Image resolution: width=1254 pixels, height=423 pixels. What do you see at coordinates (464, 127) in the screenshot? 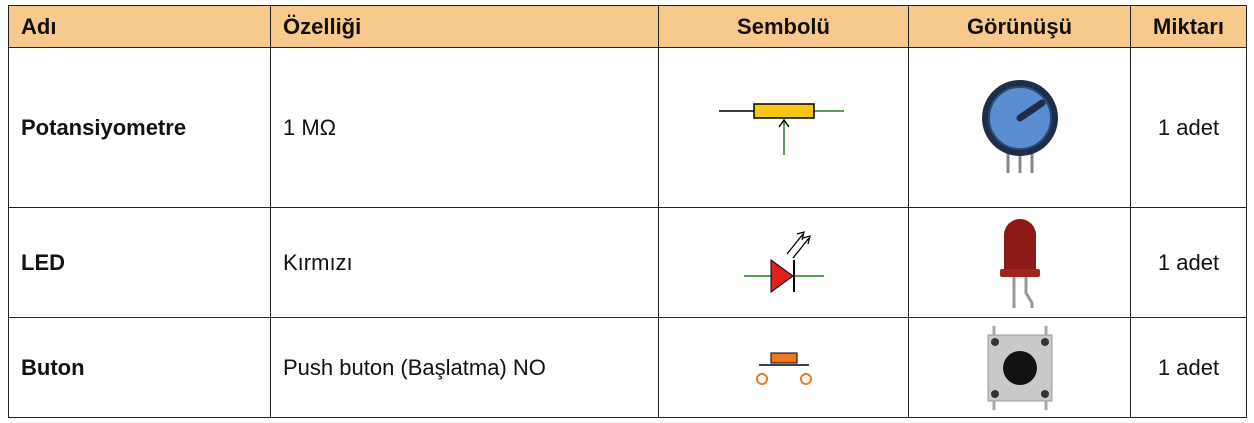
I see `property-cell: 1 MΩ` at bounding box center [464, 127].